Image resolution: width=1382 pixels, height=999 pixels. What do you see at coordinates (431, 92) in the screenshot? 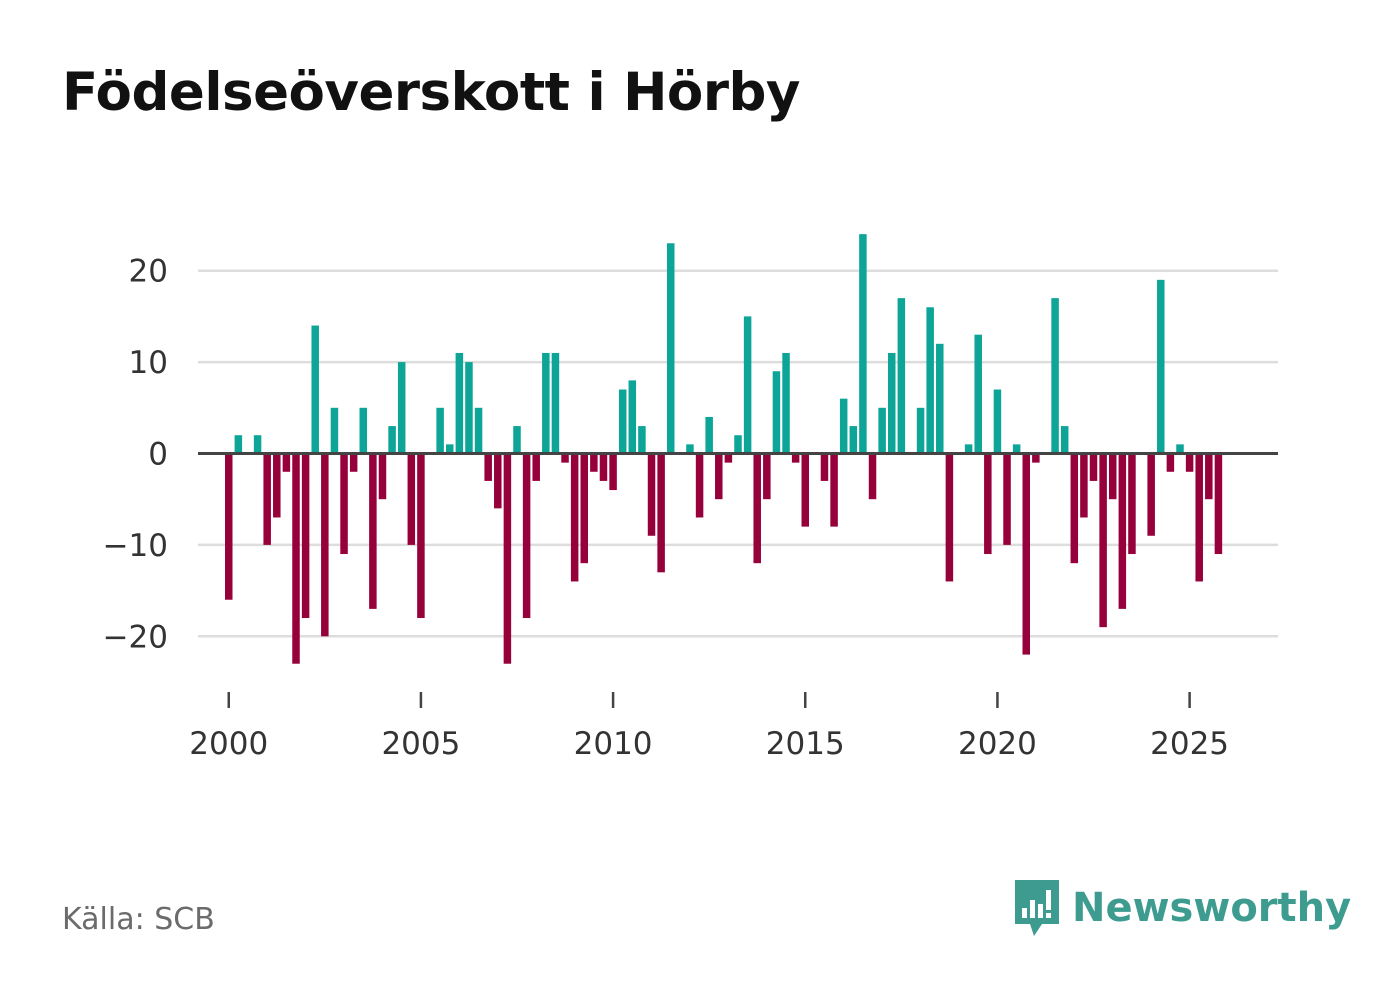
I see `chart-title: Födelseöverskott i Hörby` at bounding box center [431, 92].